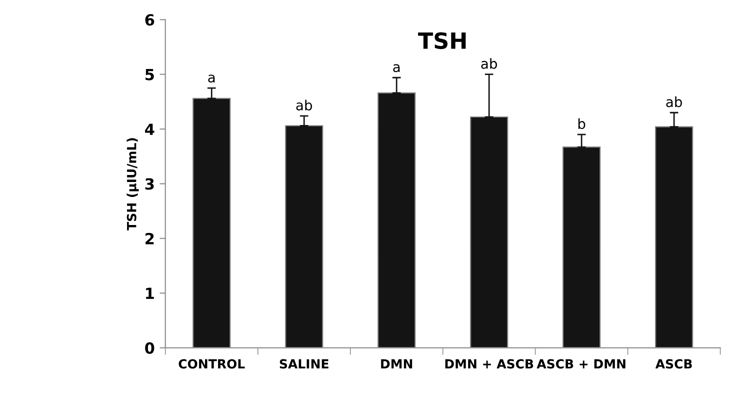 This screenshot has width=735, height=393. What do you see at coordinates (304, 364) in the screenshot?
I see `x-tick-label: SALINE` at bounding box center [304, 364].